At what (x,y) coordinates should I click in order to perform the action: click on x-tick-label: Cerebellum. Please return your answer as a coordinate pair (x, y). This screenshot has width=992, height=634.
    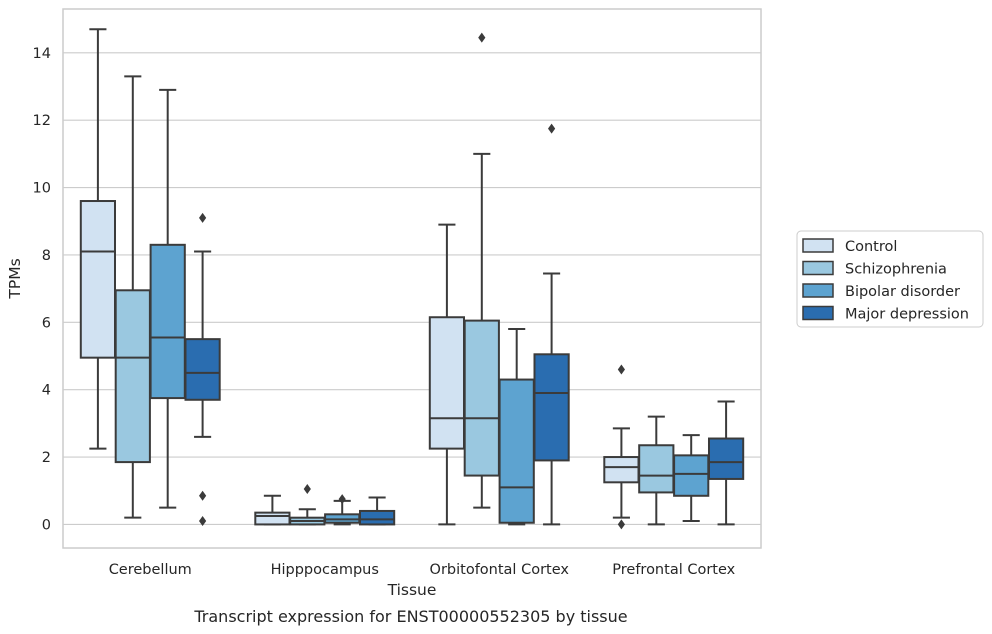
    Looking at the image, I should click on (150, 570).